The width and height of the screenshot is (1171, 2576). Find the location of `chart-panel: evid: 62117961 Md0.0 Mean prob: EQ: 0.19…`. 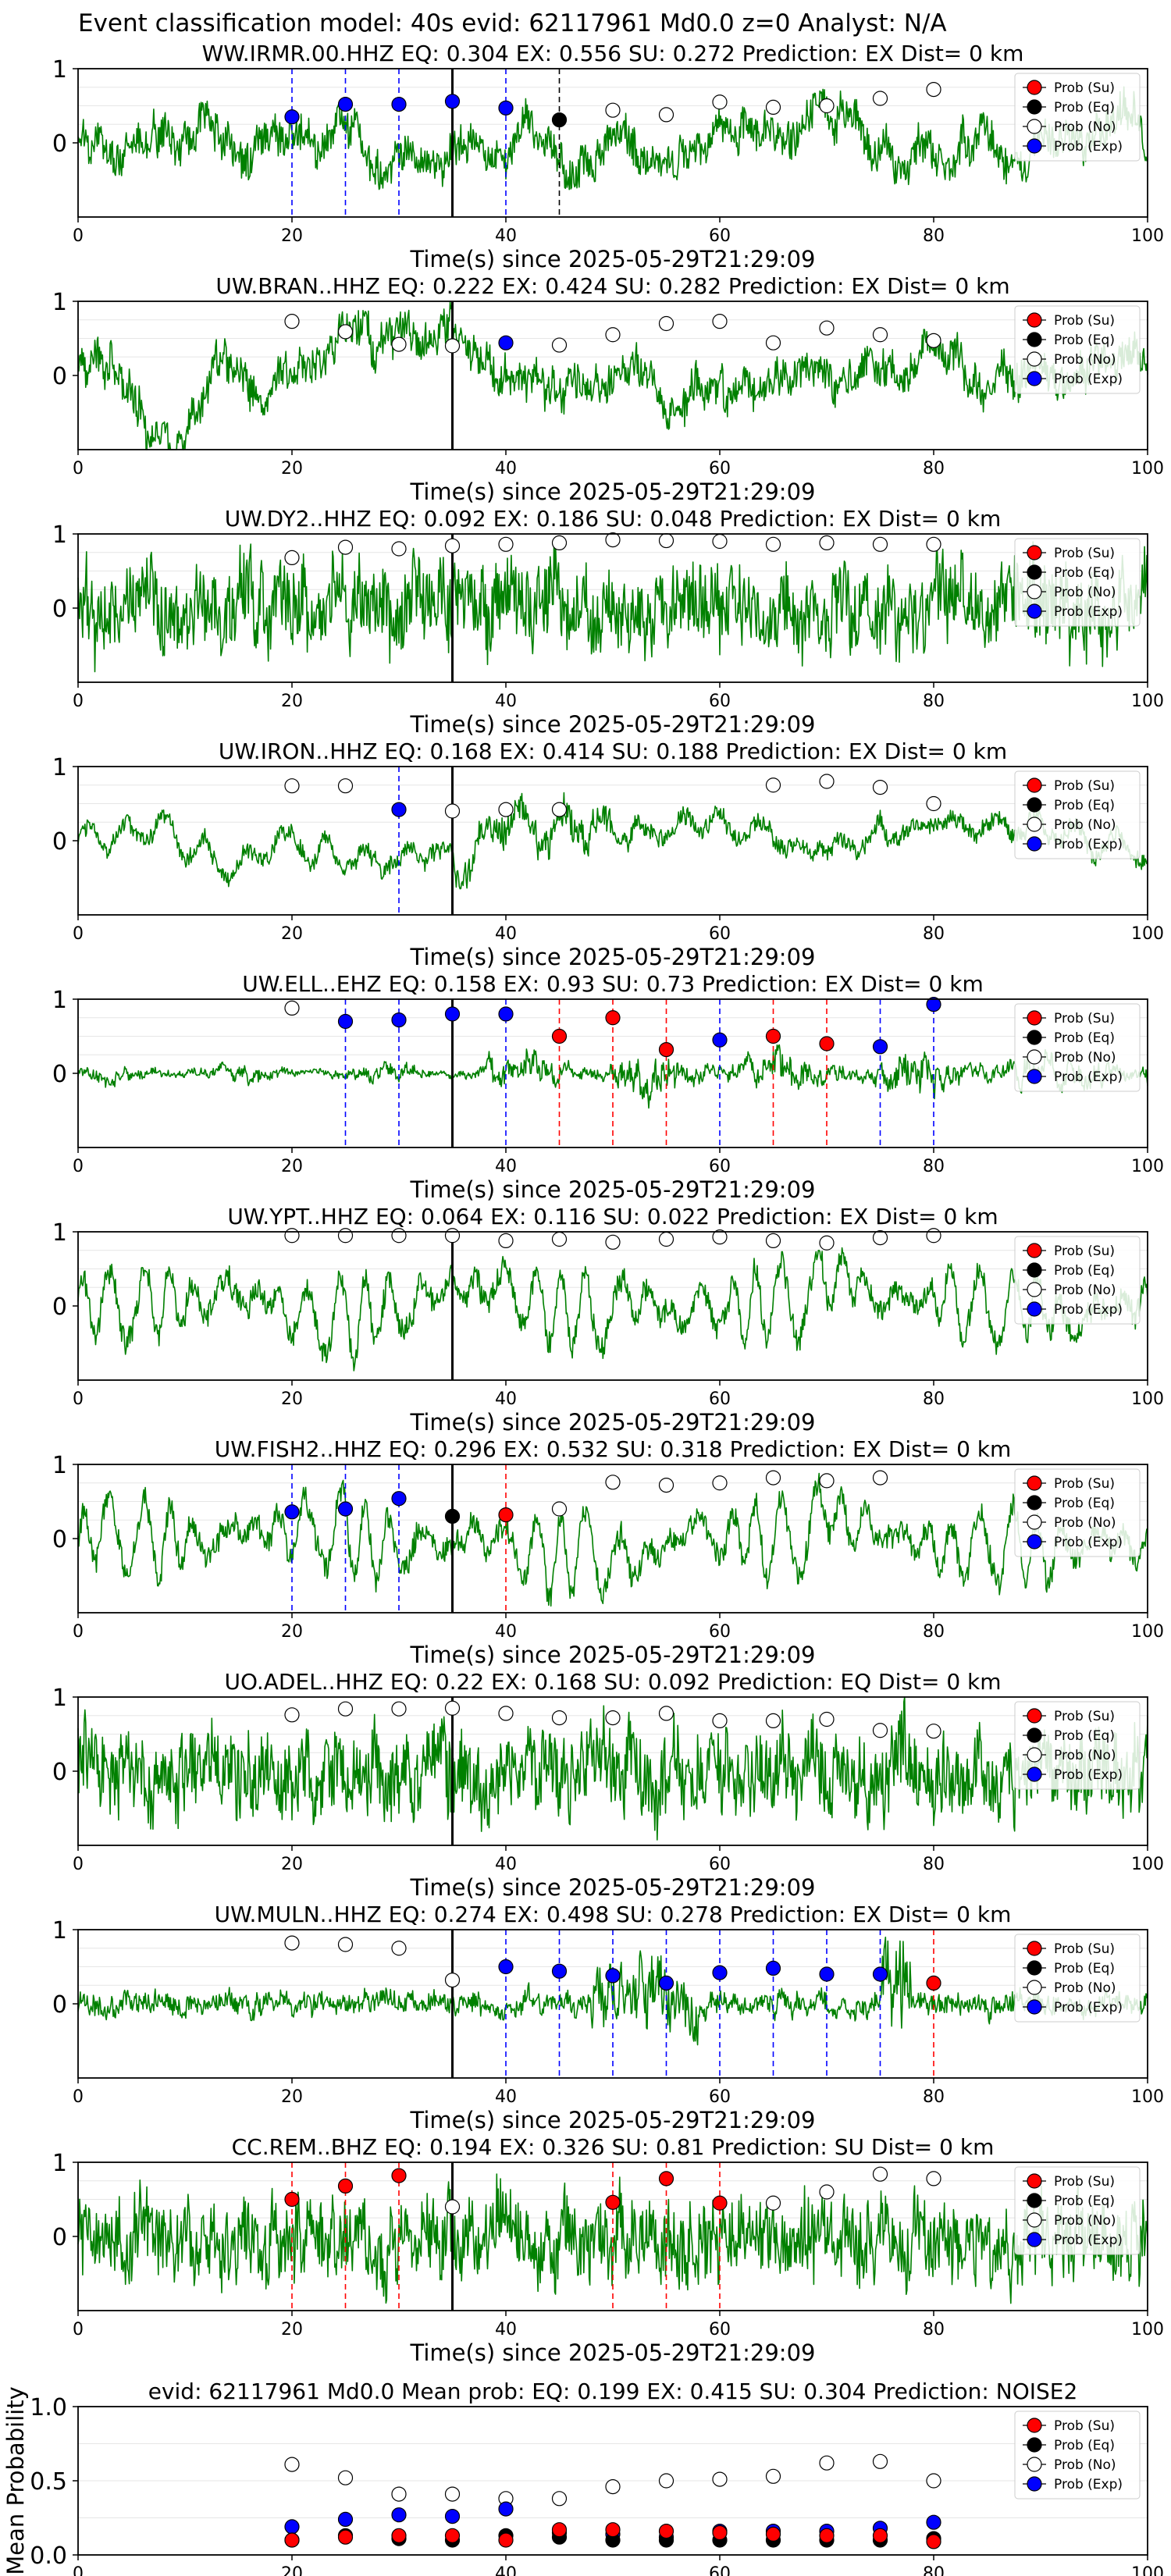

chart-panel: evid: 62117961 Md0.0 Mean prob: EQ: 0.19… is located at coordinates (583, 2477).